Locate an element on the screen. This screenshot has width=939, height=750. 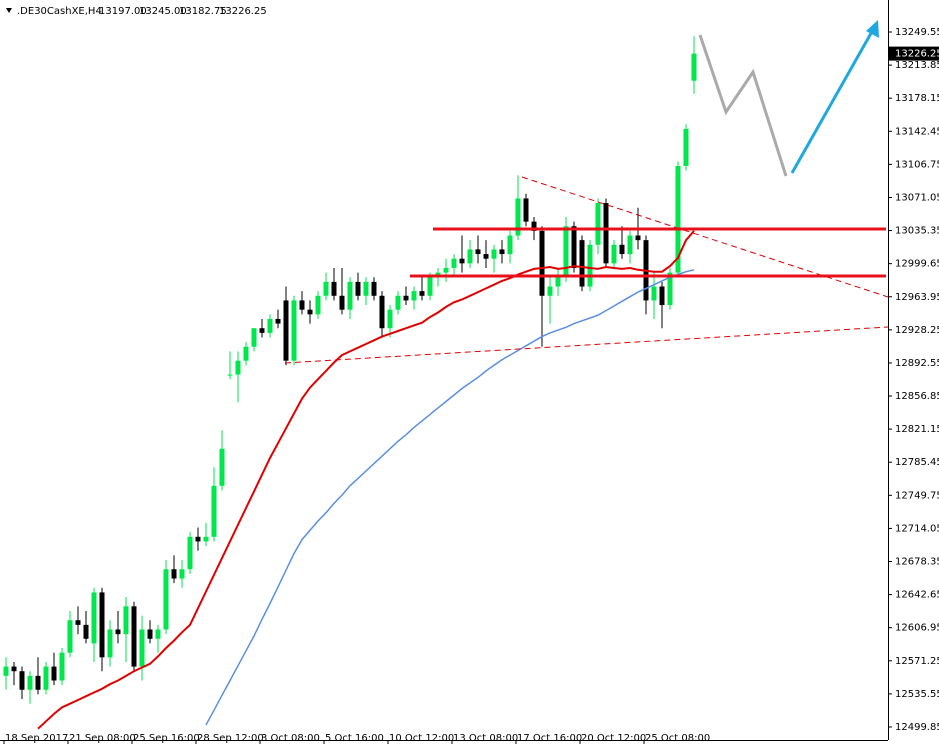
y-tick-label: 12499.85 is located at coordinates (917, 727).